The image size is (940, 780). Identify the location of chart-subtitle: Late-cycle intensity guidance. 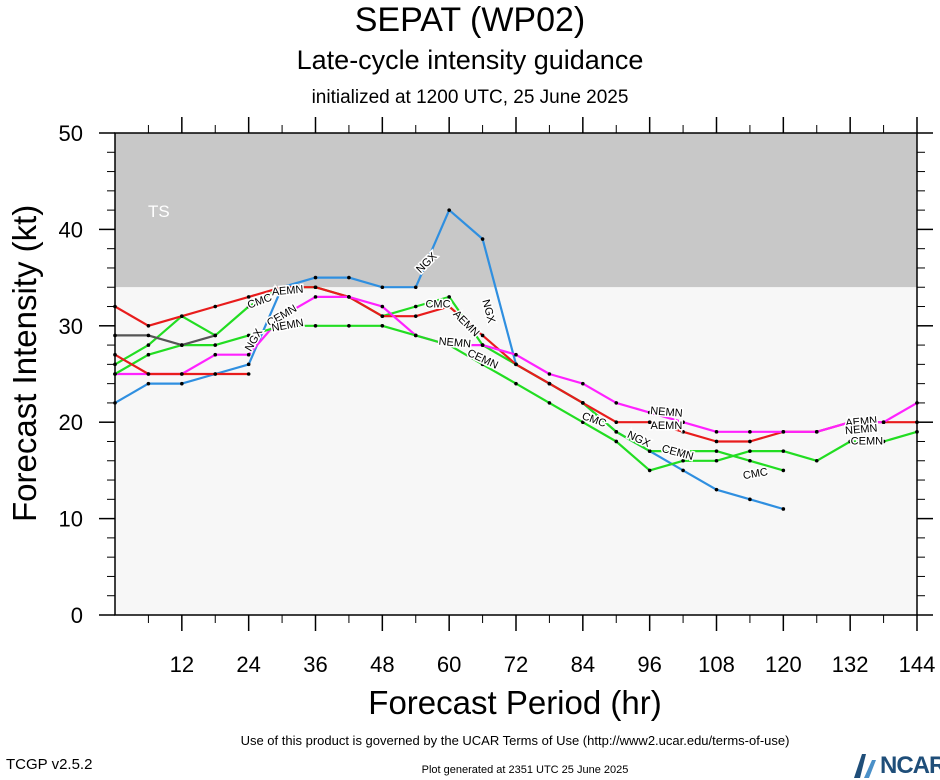
(470, 60).